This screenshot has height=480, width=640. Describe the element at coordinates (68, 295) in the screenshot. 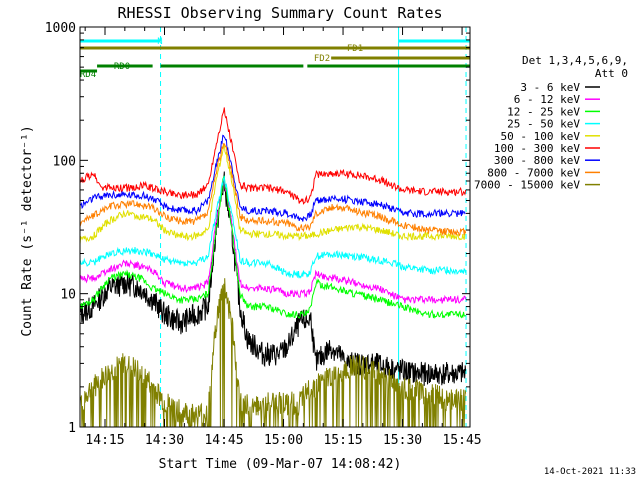

I see `y-tick-label-1: 10` at that location.